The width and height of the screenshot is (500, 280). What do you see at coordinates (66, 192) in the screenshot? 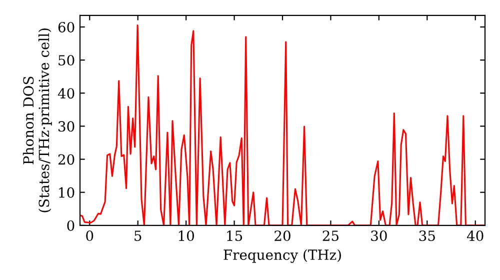
I see `y-tick-label: 10` at bounding box center [66, 192].